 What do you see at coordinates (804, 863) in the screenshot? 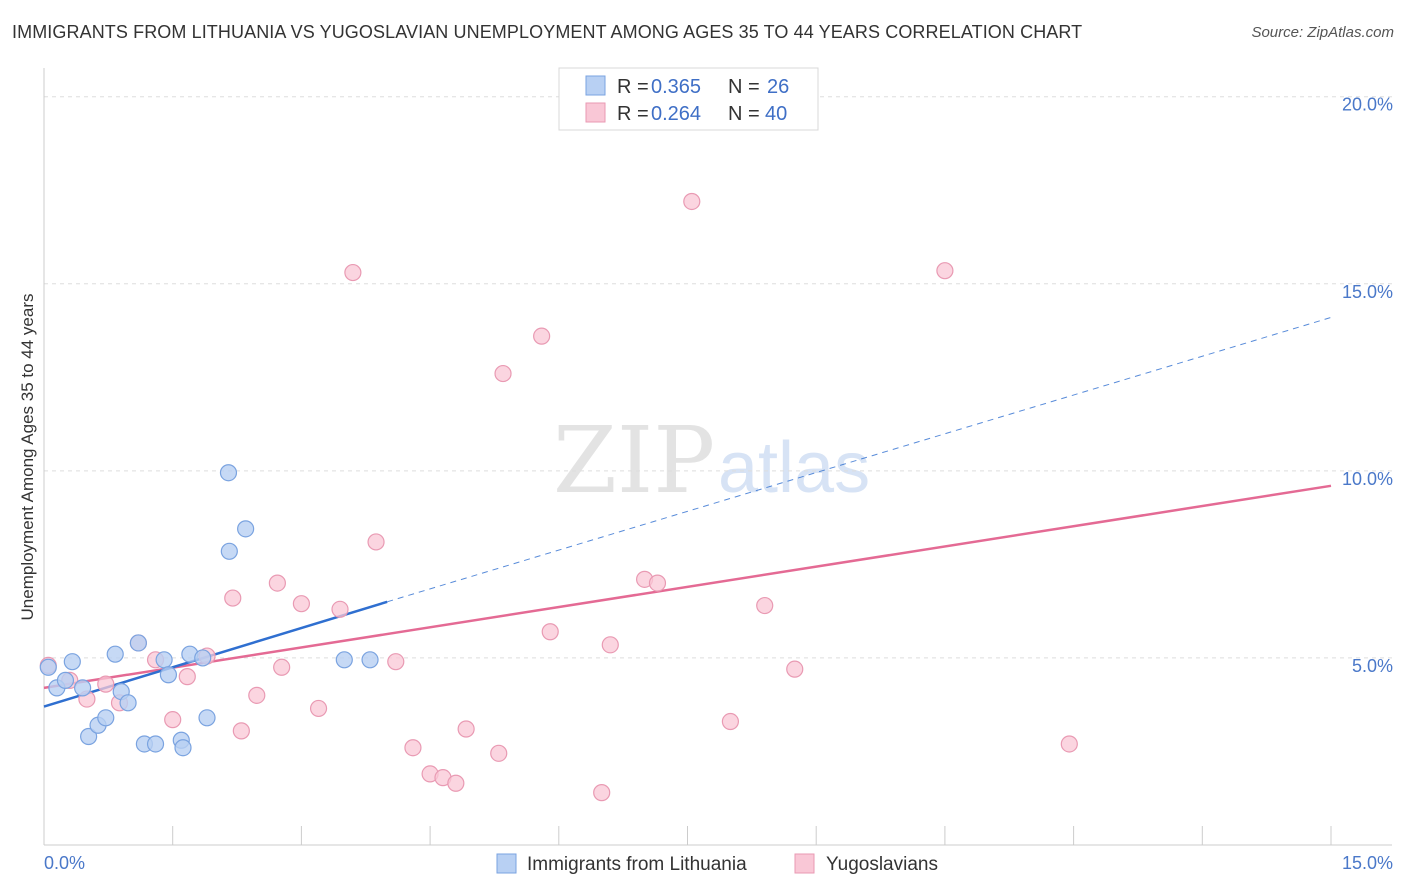
I see `bottom-legend-swatch-pink` at bounding box center [804, 863].